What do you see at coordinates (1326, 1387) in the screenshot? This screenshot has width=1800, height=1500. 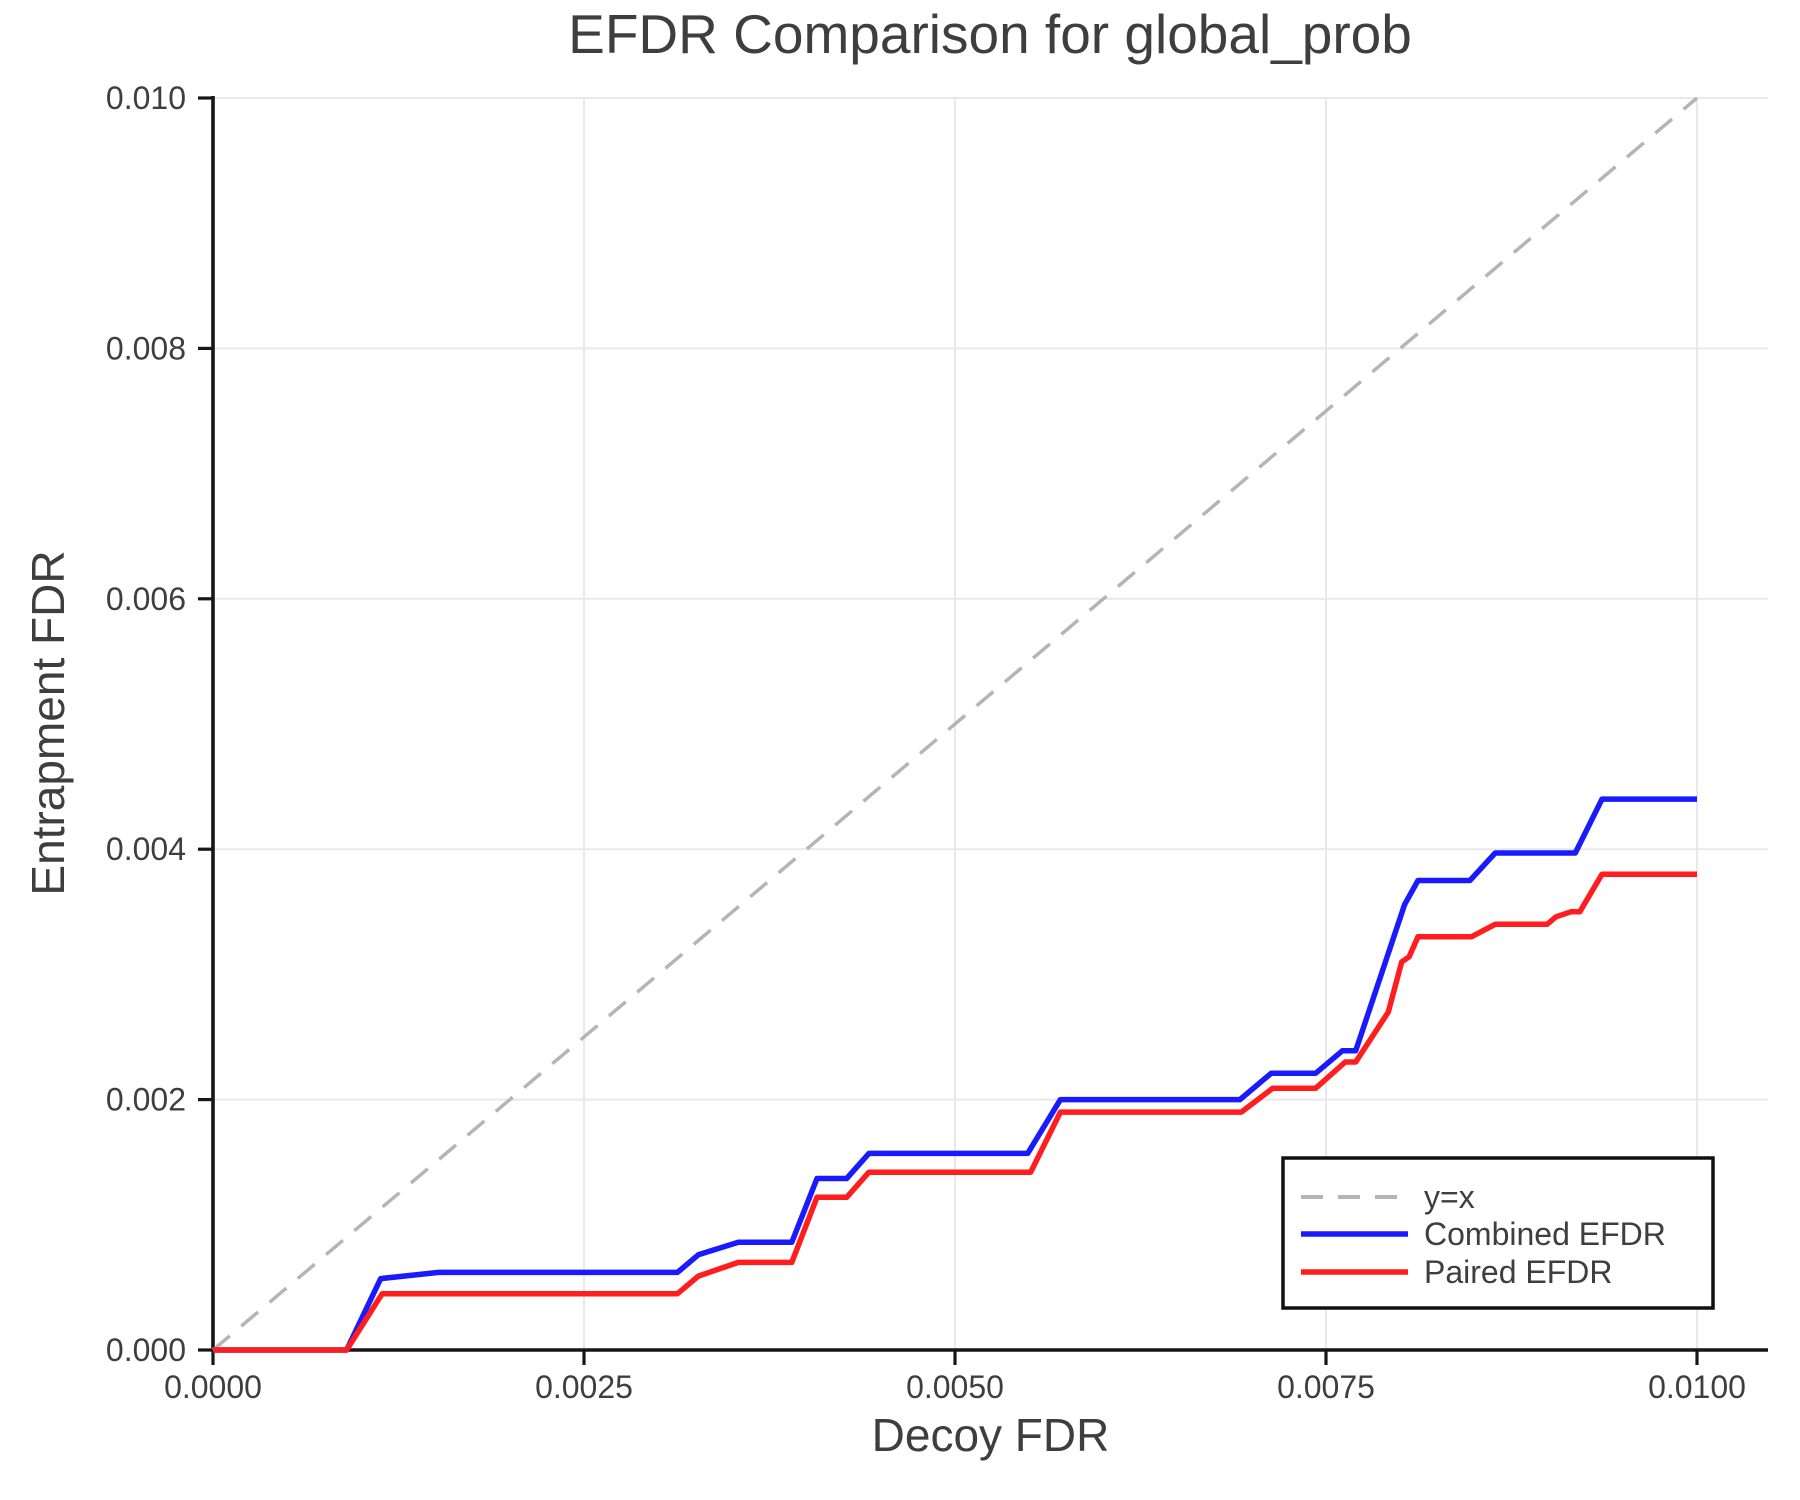 I see `x-tick-label: 0.0075` at bounding box center [1326, 1387].